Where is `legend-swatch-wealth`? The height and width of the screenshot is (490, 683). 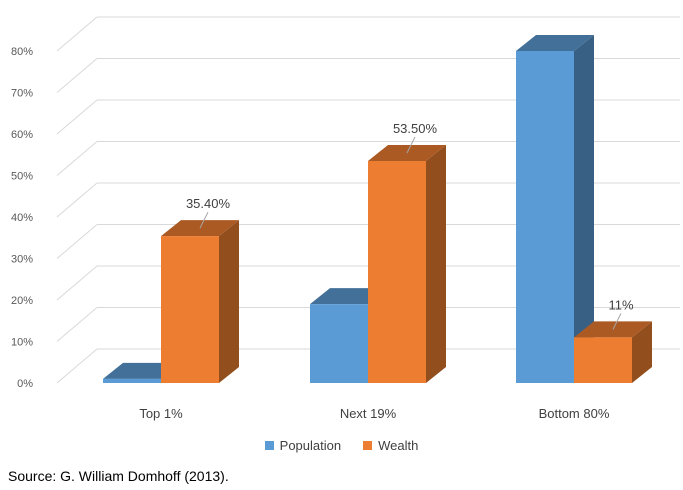
legend-swatch-wealth is located at coordinates (368, 445).